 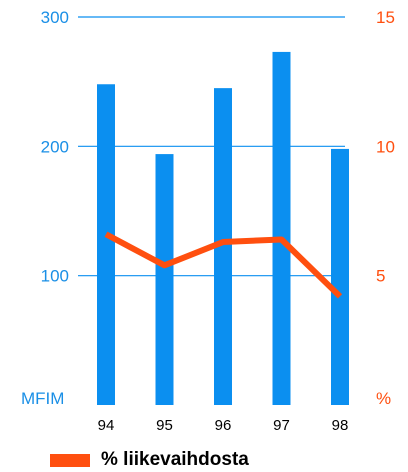 I want to click on right-axis-unit-label: %, so click(x=383, y=398).